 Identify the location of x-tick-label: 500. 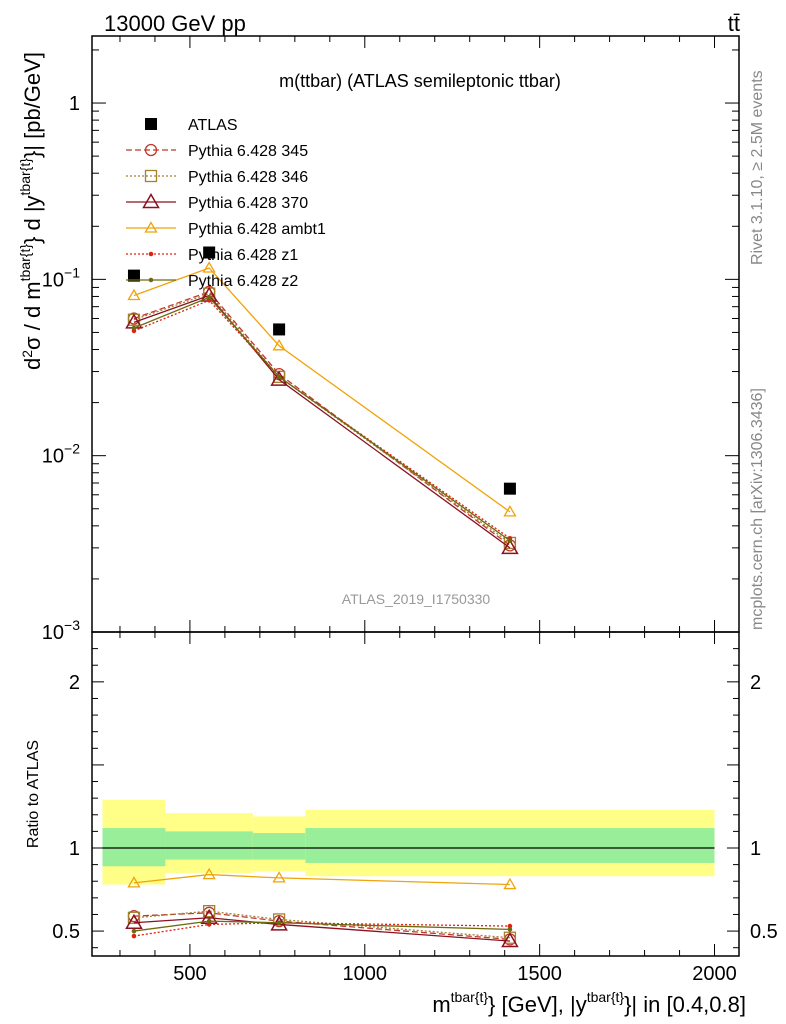
(189, 974).